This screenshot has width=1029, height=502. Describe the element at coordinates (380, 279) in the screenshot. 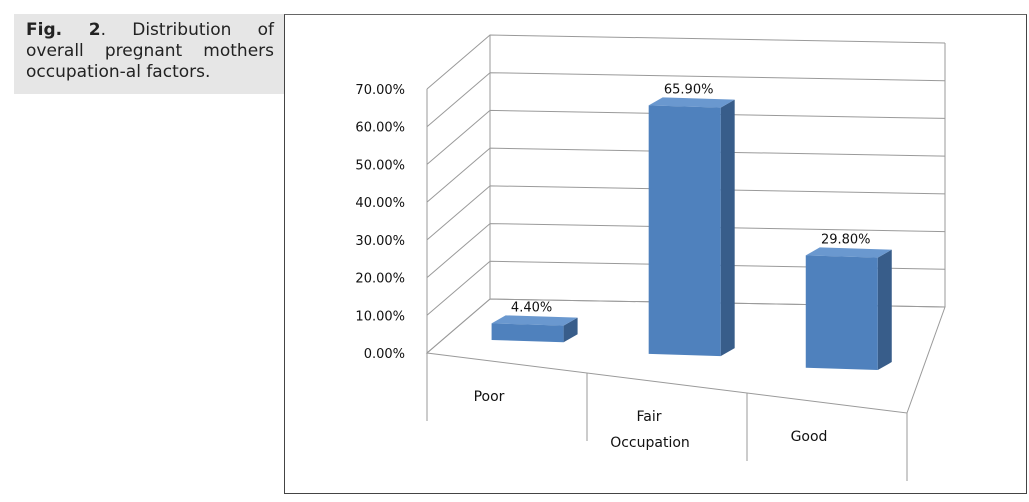

I see `y-tick-label: 20.00%` at that location.